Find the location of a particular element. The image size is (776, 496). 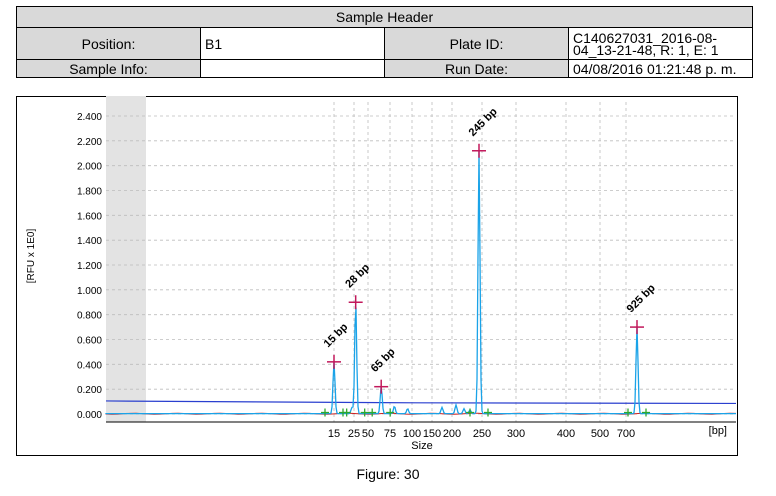

x-tick-label: 700 is located at coordinates (626, 434).